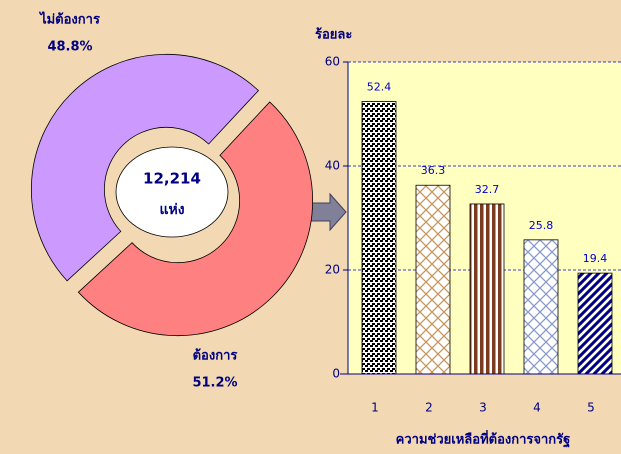  Describe the element at coordinates (537, 408) in the screenshot. I see `x-tick-label: 4` at that location.